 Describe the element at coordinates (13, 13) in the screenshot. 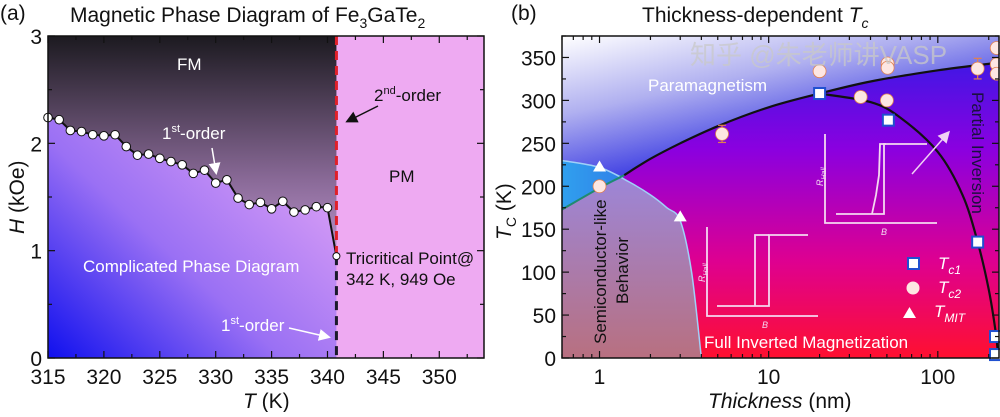

I see `panel-label-a: (a)` at that location.